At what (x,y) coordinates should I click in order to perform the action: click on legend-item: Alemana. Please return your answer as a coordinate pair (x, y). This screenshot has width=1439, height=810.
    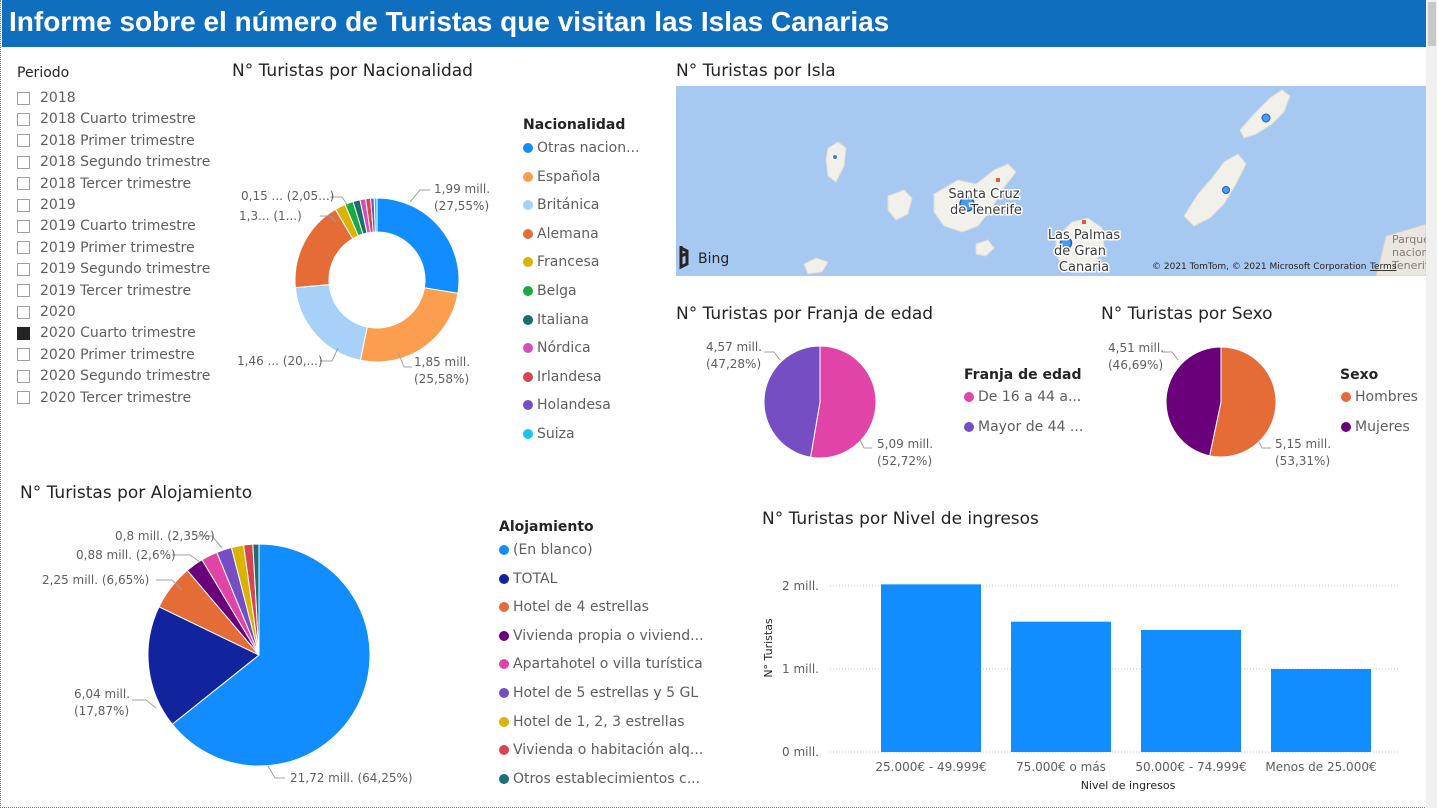
    Looking at the image, I should click on (561, 234).